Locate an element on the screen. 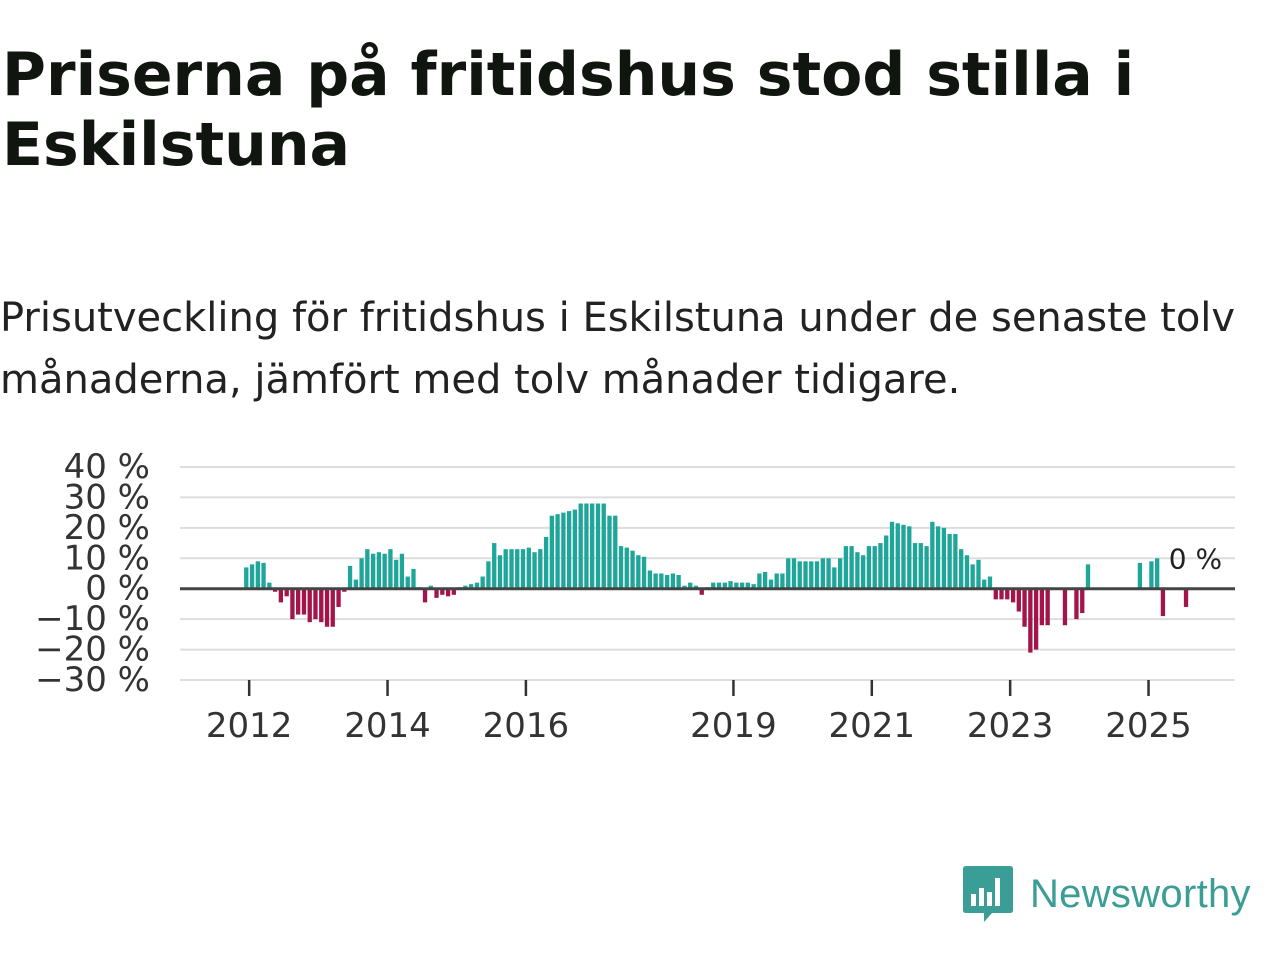 The image size is (1280, 960). x-tick-label: 2019 is located at coordinates (733, 726).